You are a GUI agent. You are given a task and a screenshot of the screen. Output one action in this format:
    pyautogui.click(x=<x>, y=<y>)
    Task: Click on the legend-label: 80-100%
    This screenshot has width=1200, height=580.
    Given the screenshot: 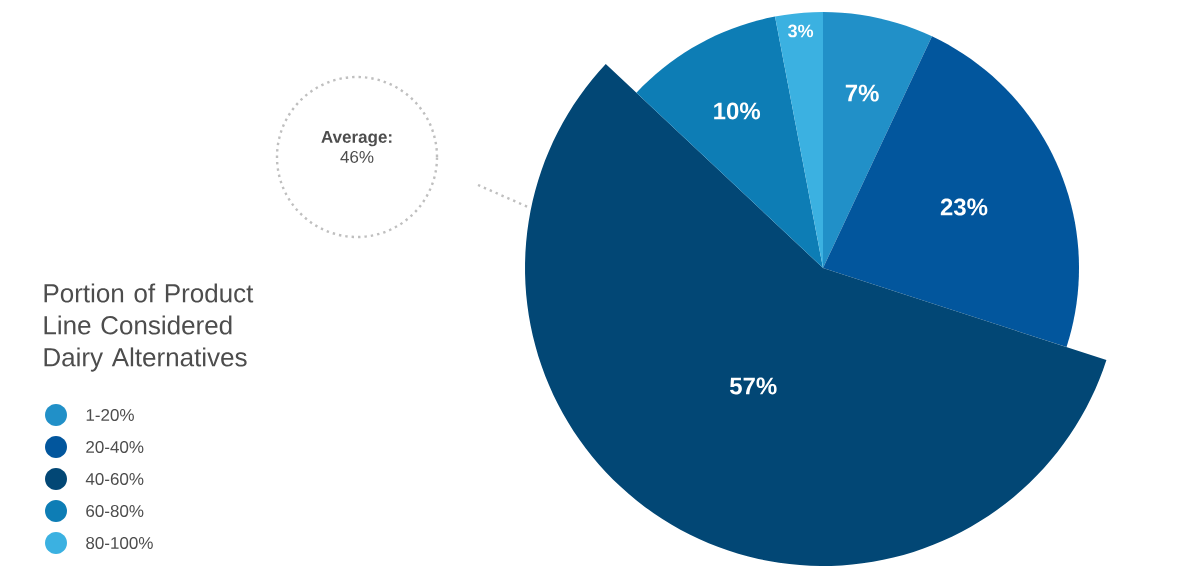 What is the action you would take?
    pyautogui.click(x=119, y=543)
    